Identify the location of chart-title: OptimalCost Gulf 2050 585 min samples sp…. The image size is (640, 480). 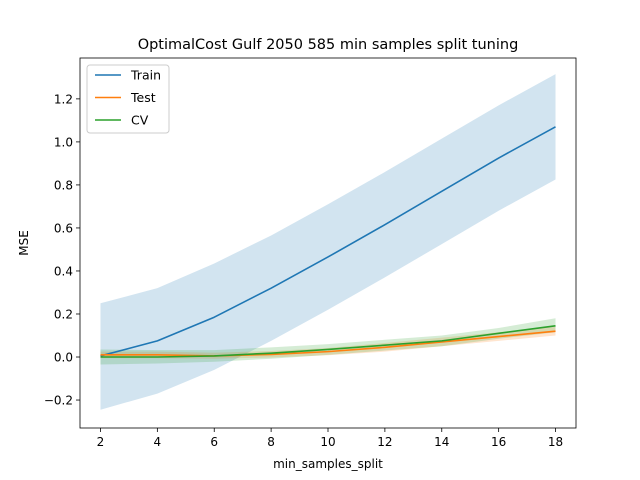
(328, 45).